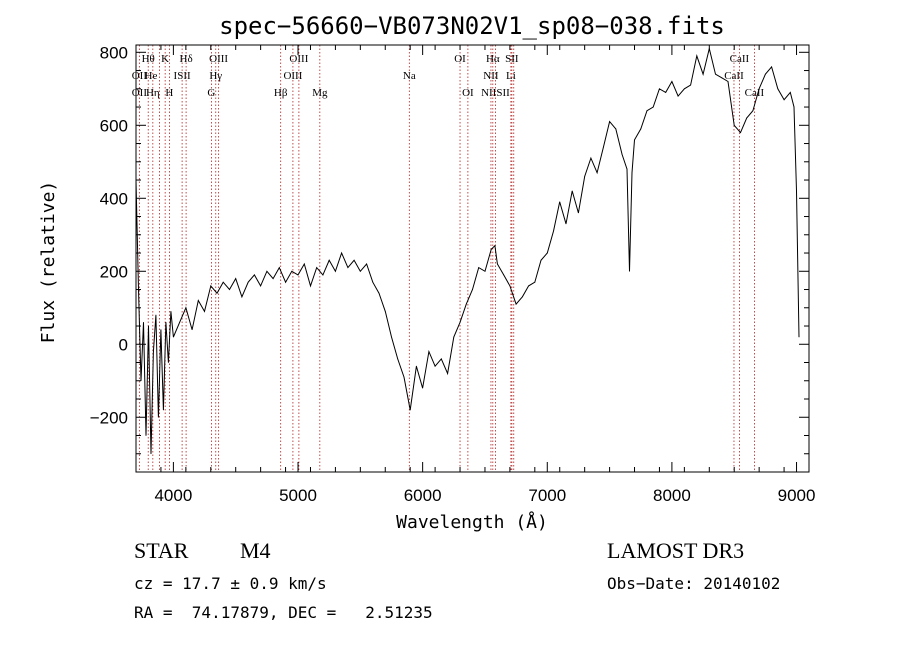  What do you see at coordinates (797, 495) in the screenshot?
I see `x-tick-label: 9000` at bounding box center [797, 495].